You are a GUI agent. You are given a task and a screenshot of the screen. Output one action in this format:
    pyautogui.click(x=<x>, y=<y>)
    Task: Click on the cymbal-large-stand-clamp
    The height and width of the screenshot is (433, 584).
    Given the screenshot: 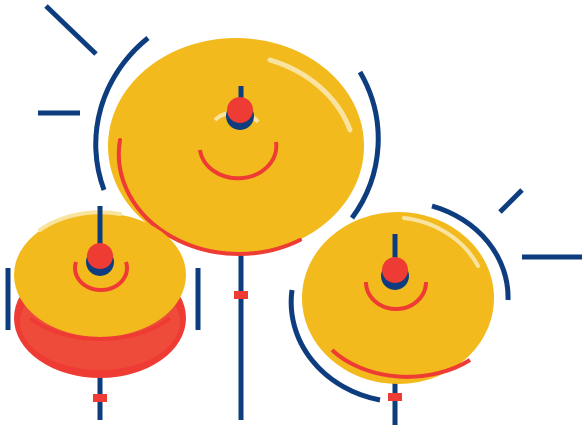 What is the action you would take?
    pyautogui.click(x=241, y=295)
    